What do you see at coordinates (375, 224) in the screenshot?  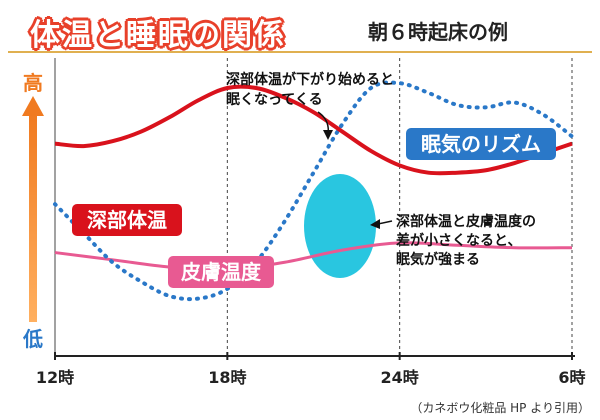 I see `annotation-diff-arrowhead` at bounding box center [375, 224].